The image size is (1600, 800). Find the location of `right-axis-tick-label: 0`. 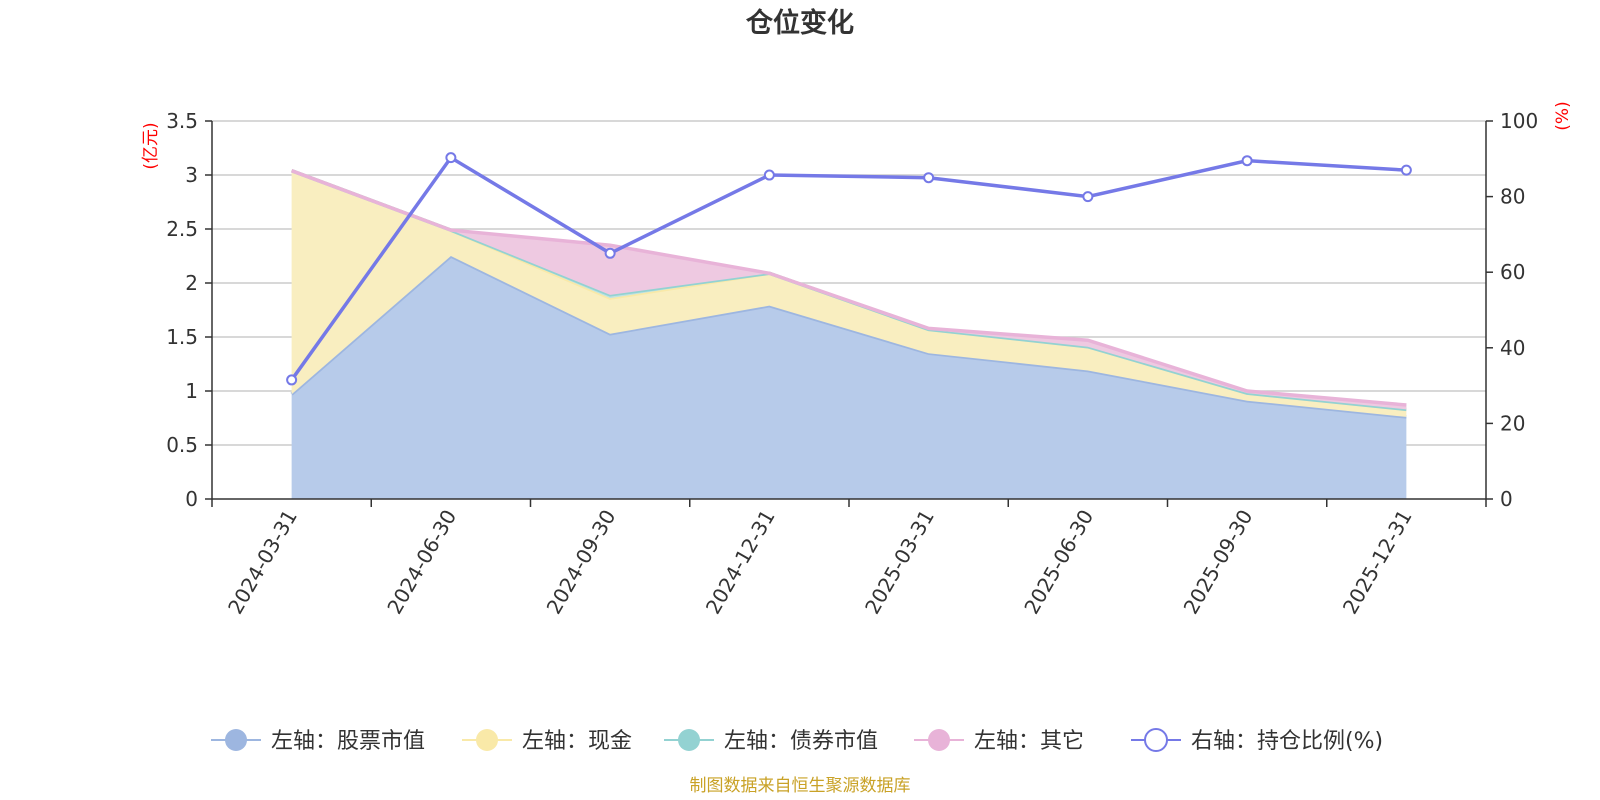

right-axis-tick-label: 0 is located at coordinates (1506, 499).